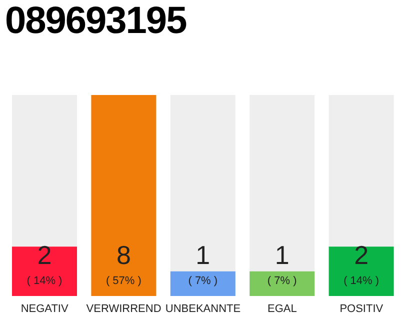 The height and width of the screenshot is (320, 410). Describe the element at coordinates (95, 21) in the screenshot. I see `chart-title: 089693195` at that location.